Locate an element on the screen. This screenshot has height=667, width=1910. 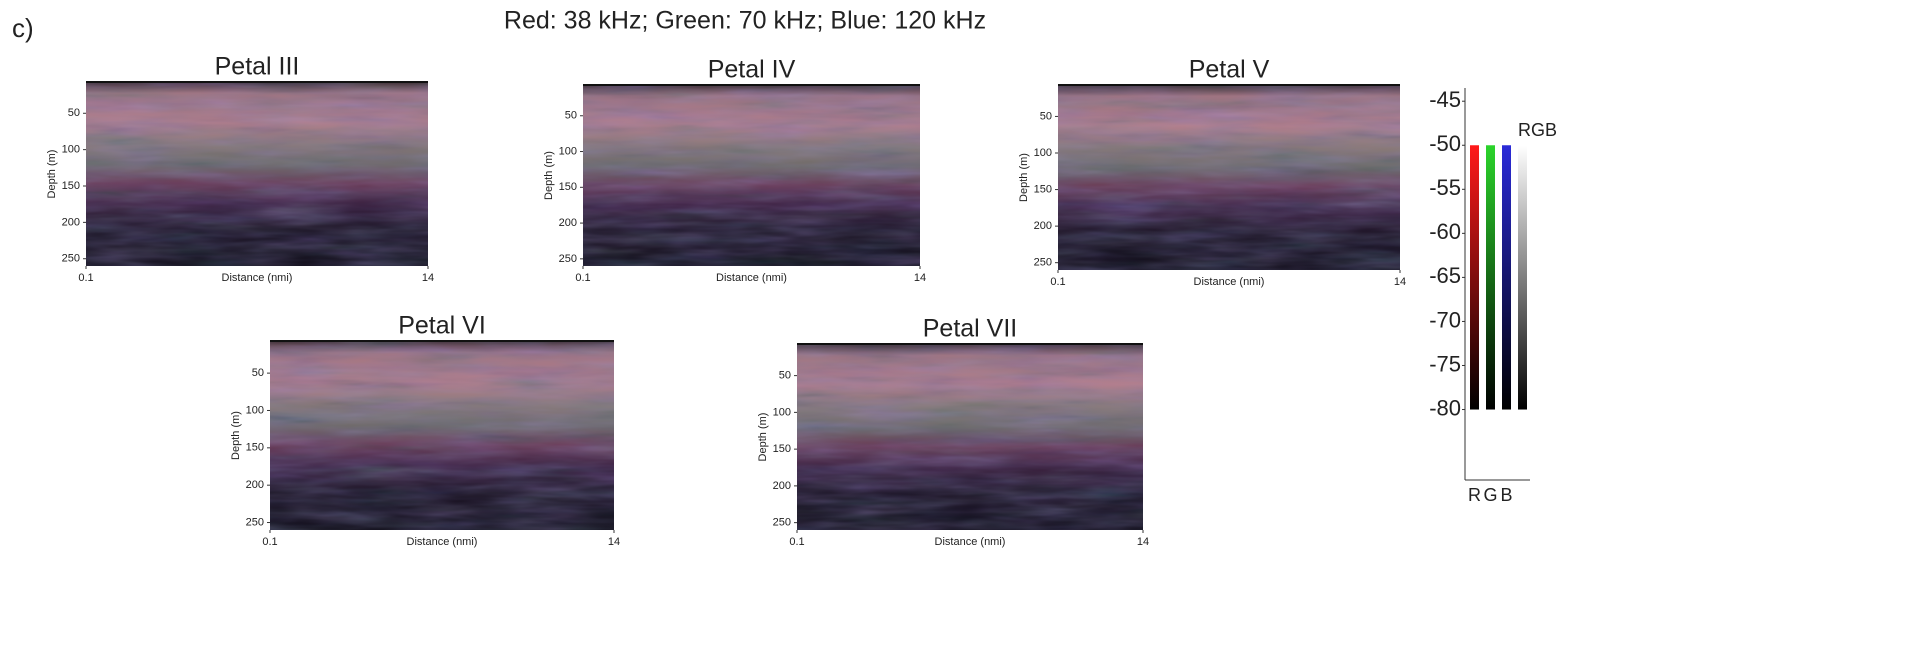
panel-title: Petal III is located at coordinates (257, 67).